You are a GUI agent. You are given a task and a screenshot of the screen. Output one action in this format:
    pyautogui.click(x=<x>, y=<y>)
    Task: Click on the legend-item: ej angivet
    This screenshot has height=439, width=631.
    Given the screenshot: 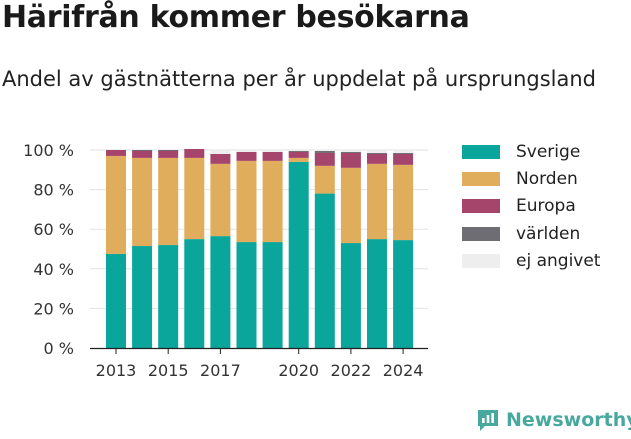 What is the action you would take?
    pyautogui.click(x=531, y=261)
    